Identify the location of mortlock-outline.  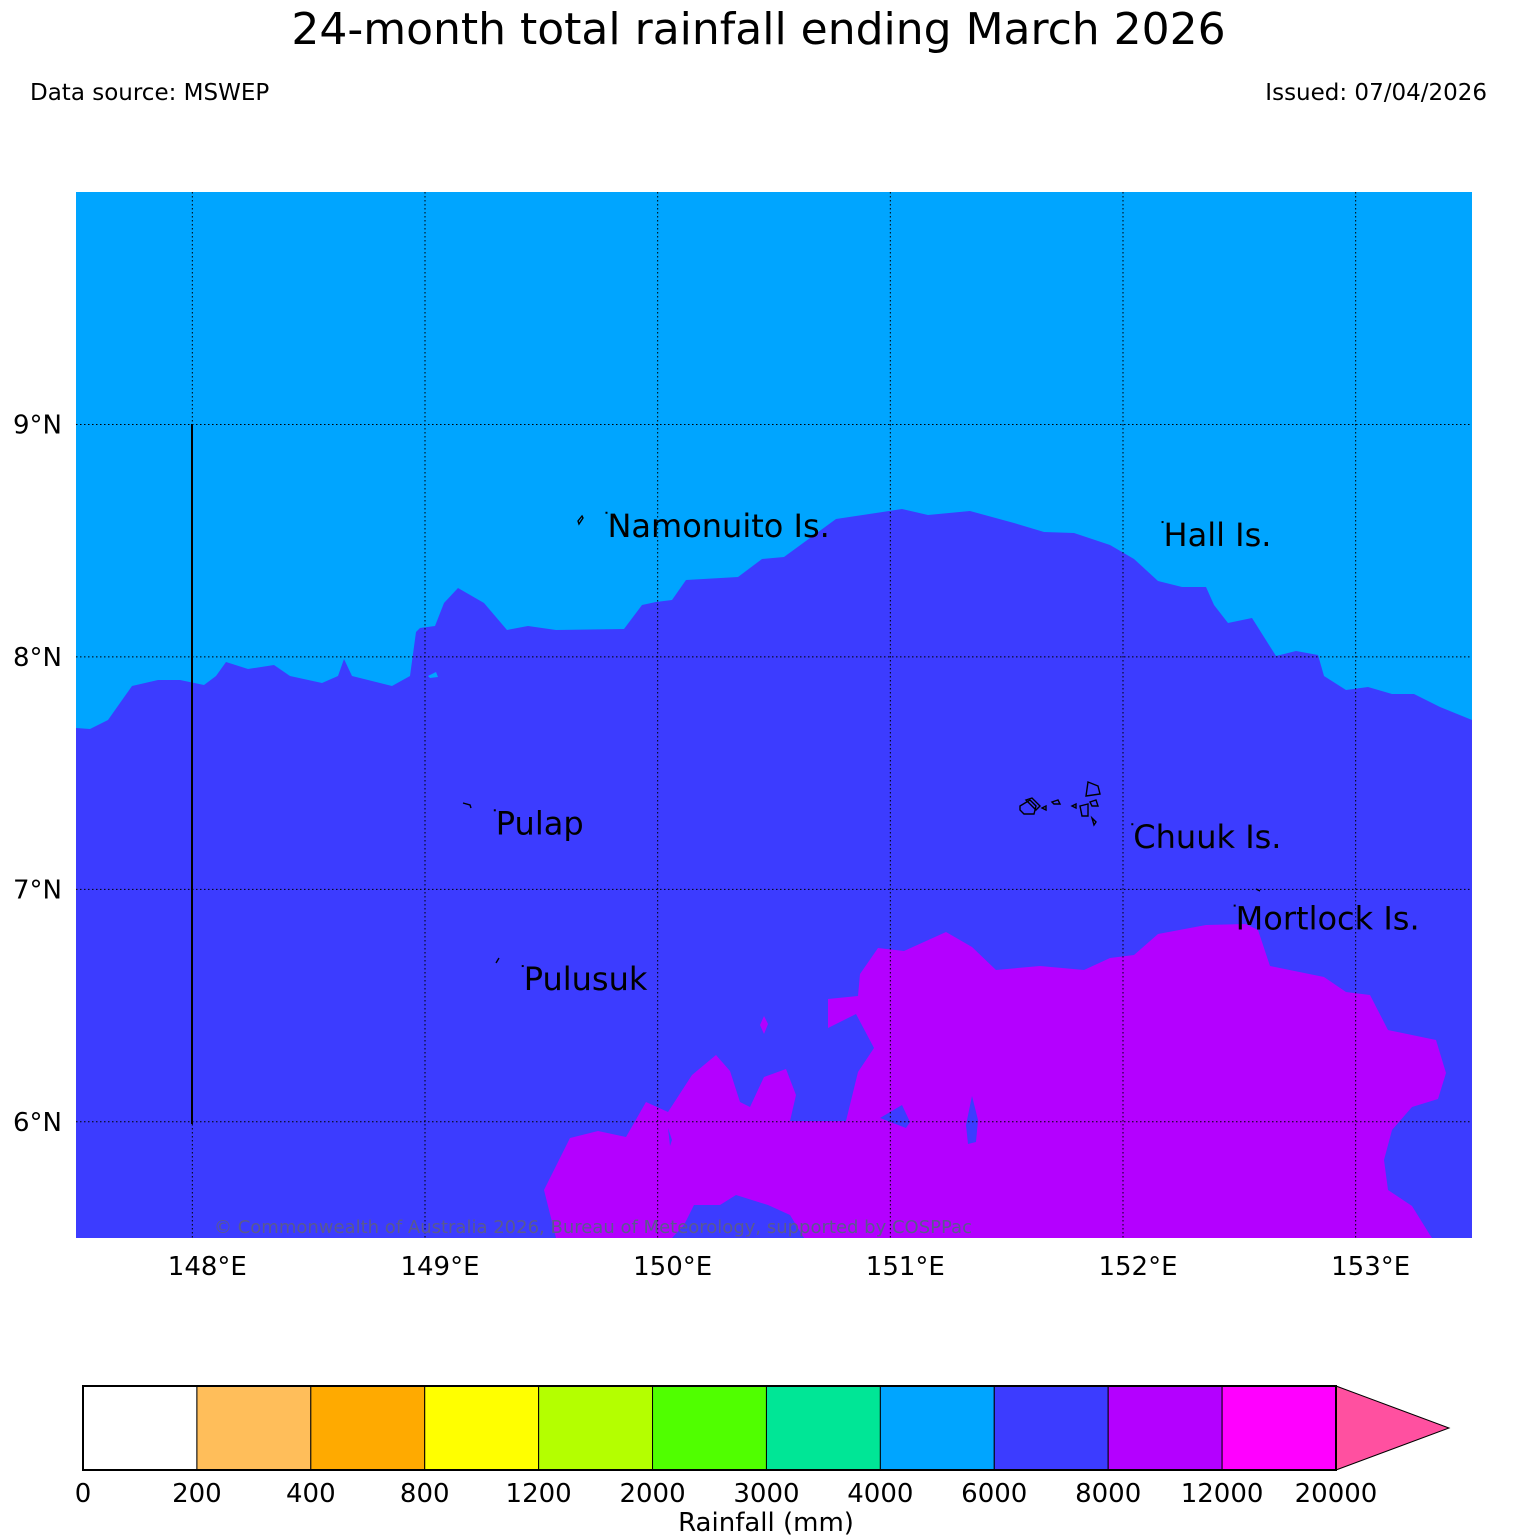
(1258, 890).